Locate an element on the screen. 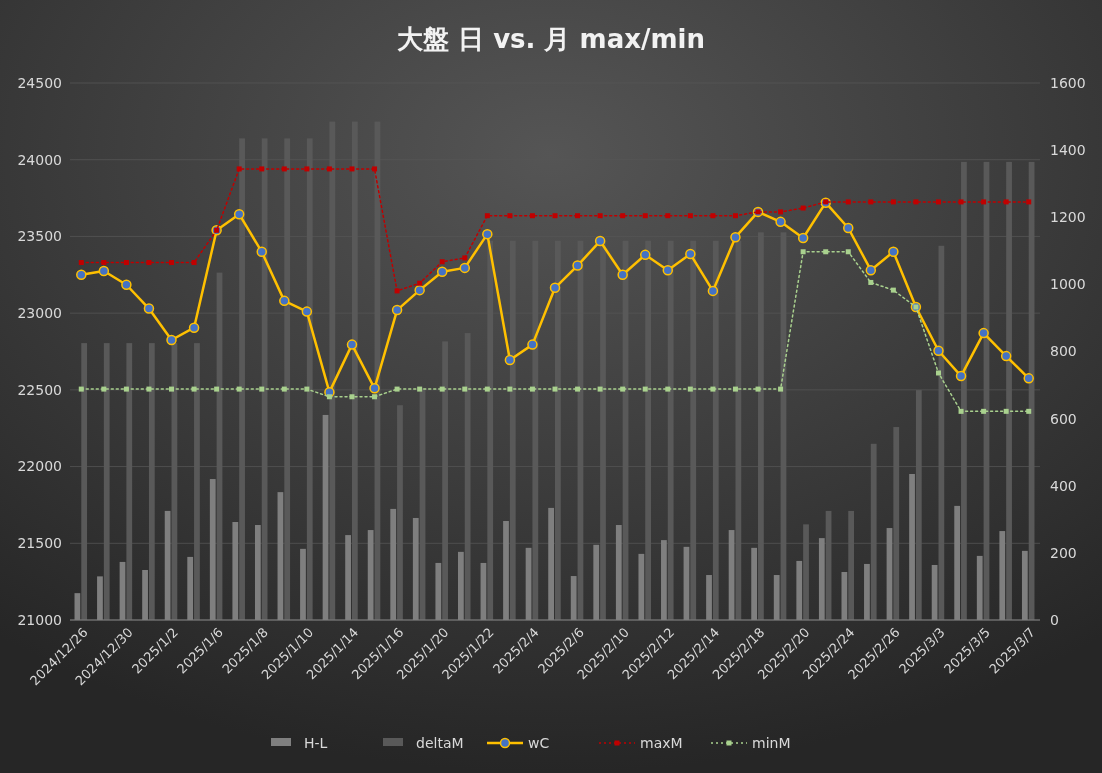  legend-label: minM is located at coordinates (771, 742).